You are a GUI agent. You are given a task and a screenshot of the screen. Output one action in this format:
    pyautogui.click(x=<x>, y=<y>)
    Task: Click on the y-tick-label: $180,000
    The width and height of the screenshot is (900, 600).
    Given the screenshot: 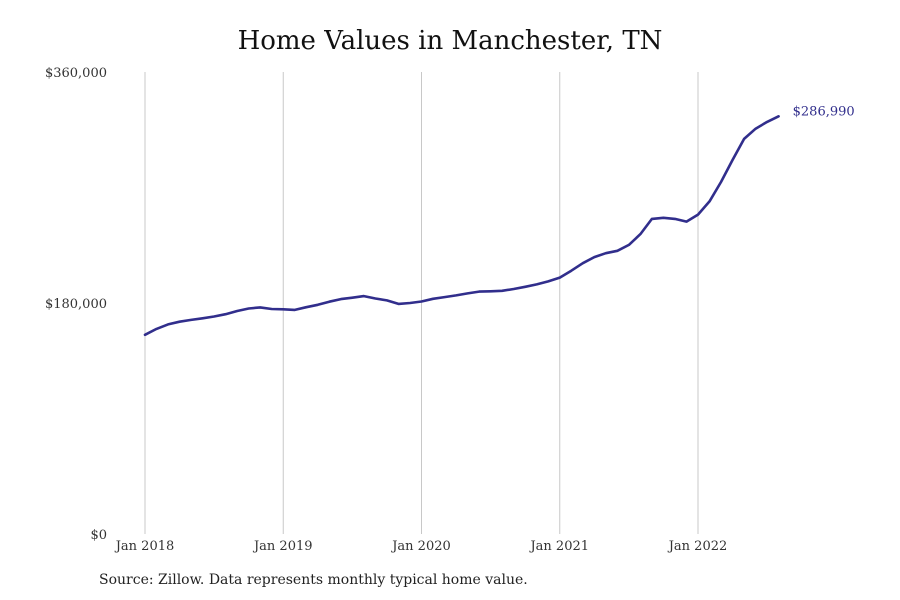 What is the action you would take?
    pyautogui.click(x=76, y=304)
    